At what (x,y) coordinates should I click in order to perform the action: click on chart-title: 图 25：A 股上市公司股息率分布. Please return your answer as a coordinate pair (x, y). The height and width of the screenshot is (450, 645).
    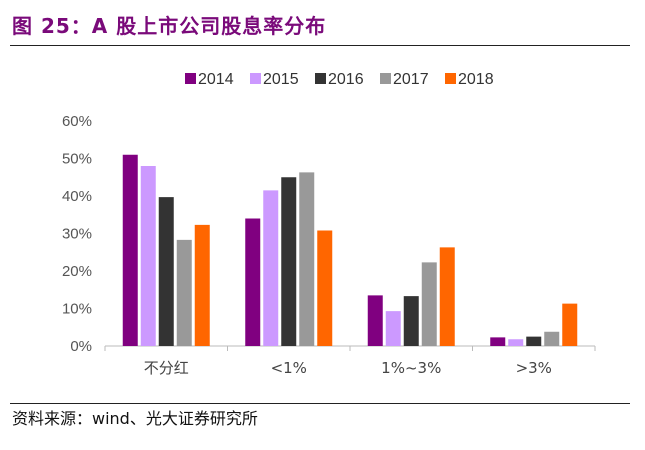
    Looking at the image, I should click on (169, 26).